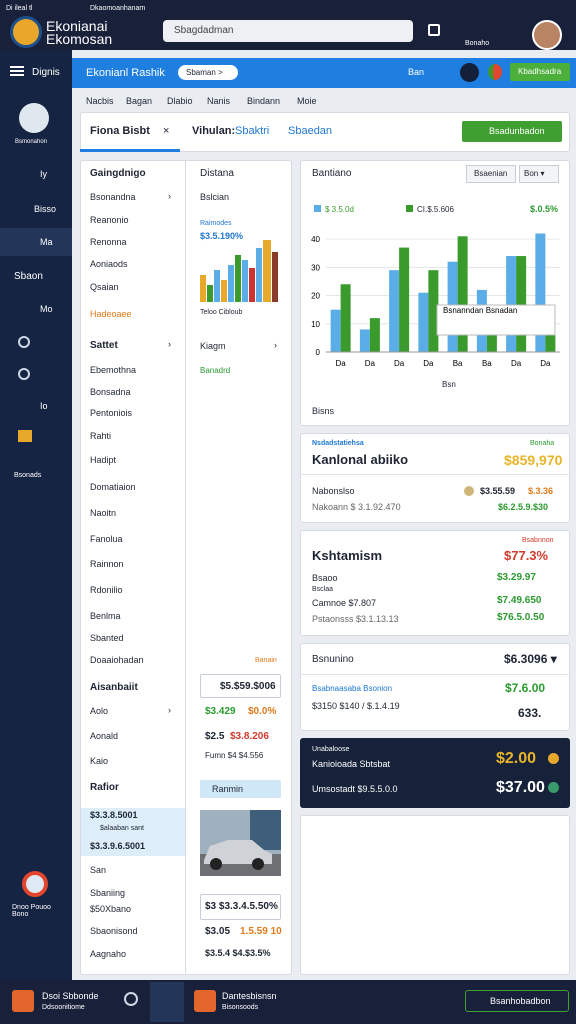 The width and height of the screenshot is (576, 1024). What do you see at coordinates (113, 487) in the screenshot?
I see `list-item: Domatiaion` at bounding box center [113, 487].